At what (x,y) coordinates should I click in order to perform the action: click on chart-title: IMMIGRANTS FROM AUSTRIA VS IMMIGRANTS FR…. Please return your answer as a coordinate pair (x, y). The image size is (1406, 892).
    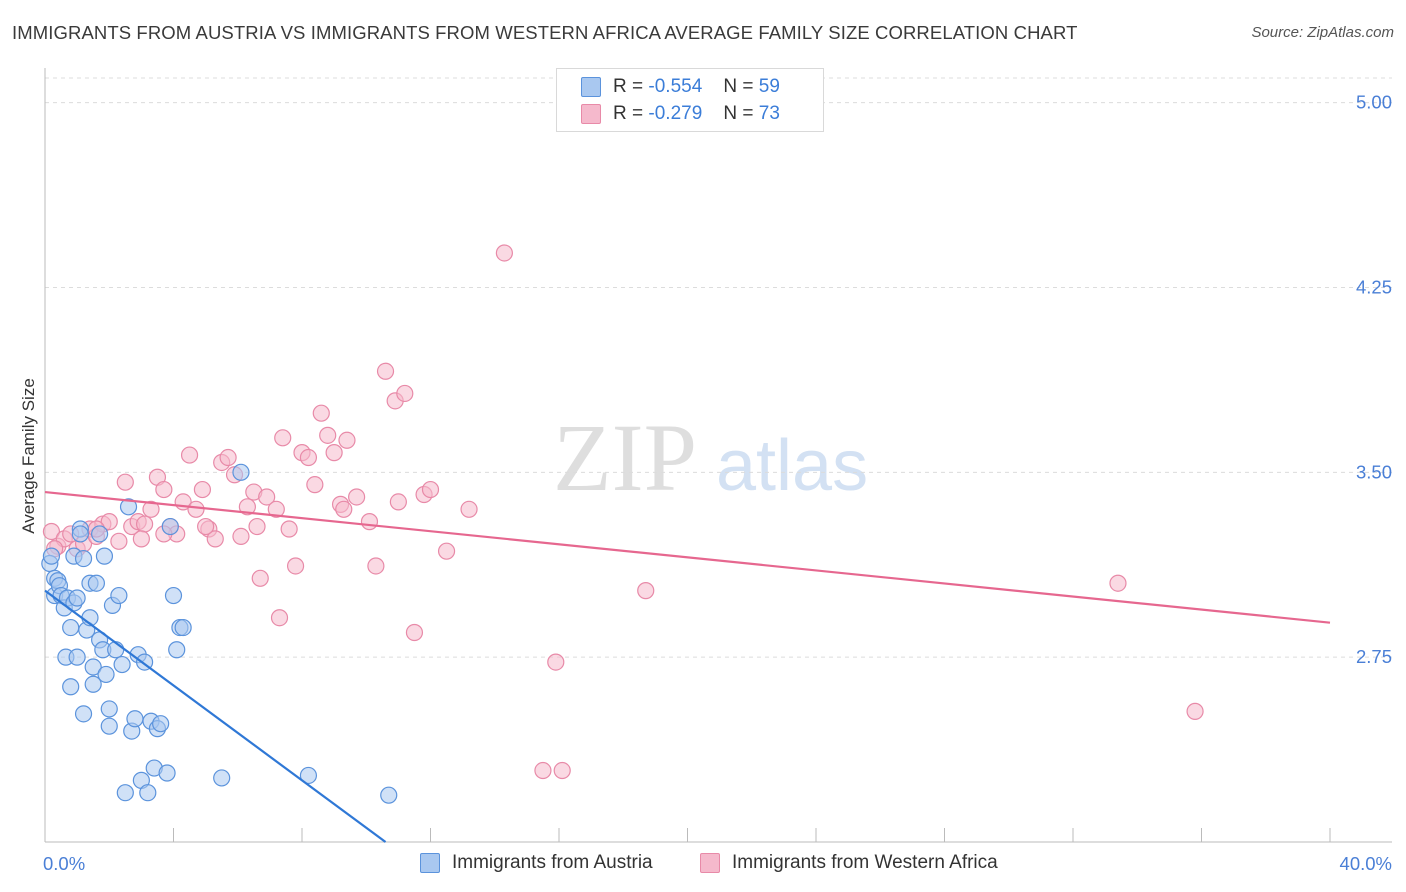
    Looking at the image, I should click on (545, 32).